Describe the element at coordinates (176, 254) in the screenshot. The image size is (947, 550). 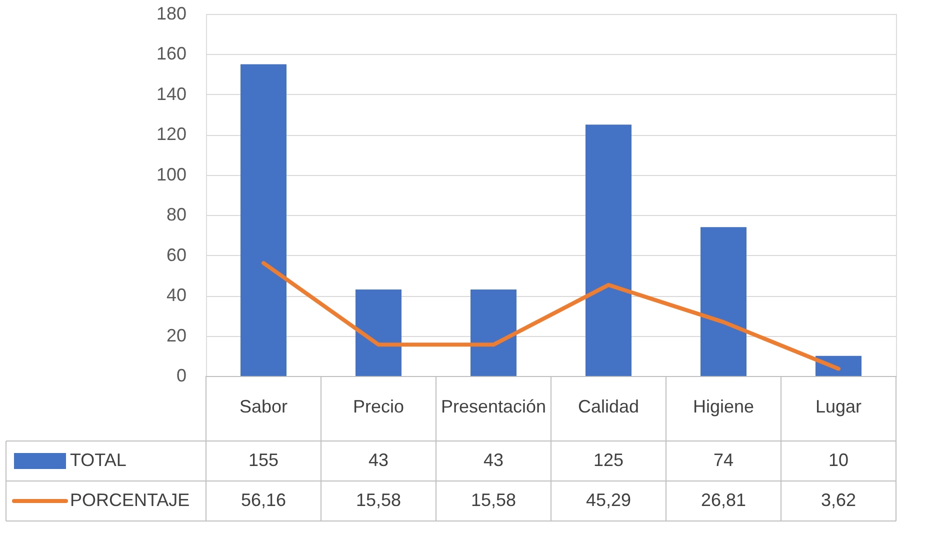
I see `y-tick-label: 60` at that location.